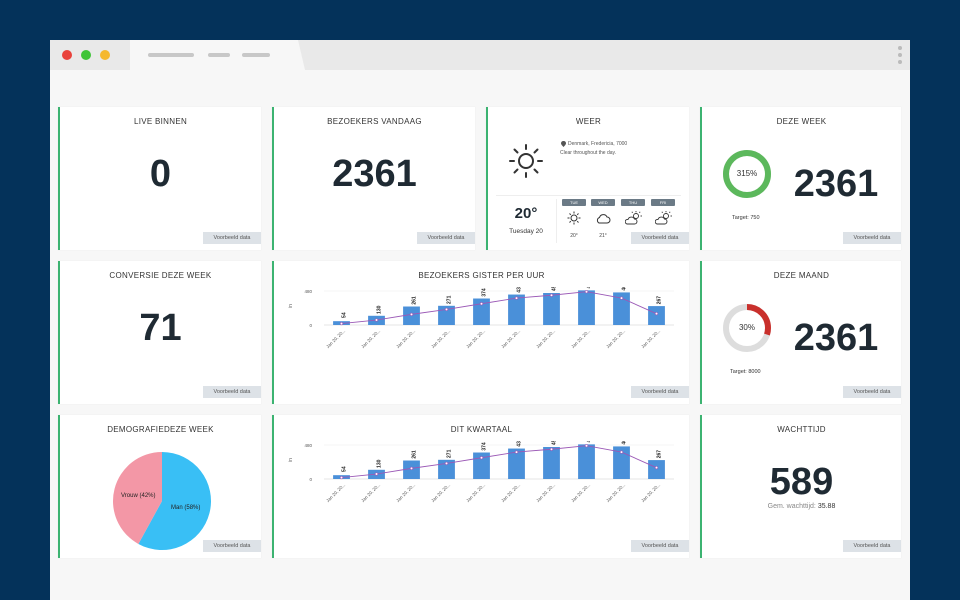  What do you see at coordinates (499, 462) in the screenshot?
I see `trend-line` at bounding box center [499, 462].